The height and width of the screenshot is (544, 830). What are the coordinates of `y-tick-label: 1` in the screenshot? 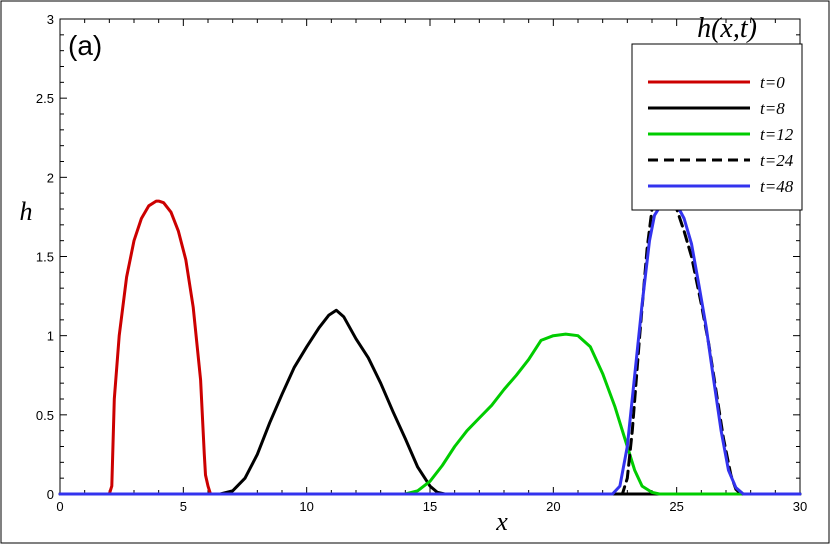 It's located at (50, 336).